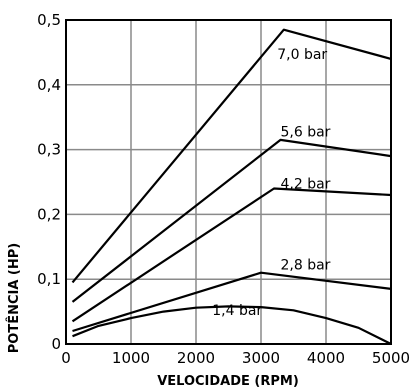  Describe the element at coordinates (66, 358) in the screenshot. I see `x-tick-label: 0` at that location.